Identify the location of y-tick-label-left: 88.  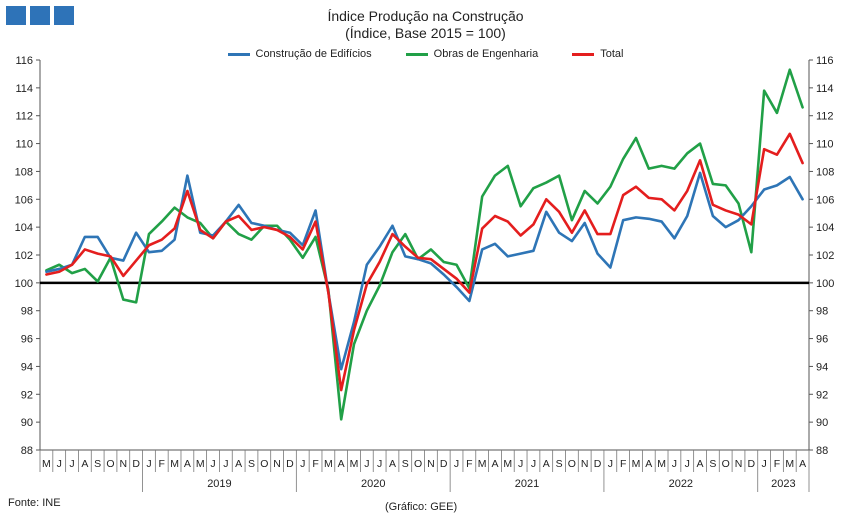
(27, 451).